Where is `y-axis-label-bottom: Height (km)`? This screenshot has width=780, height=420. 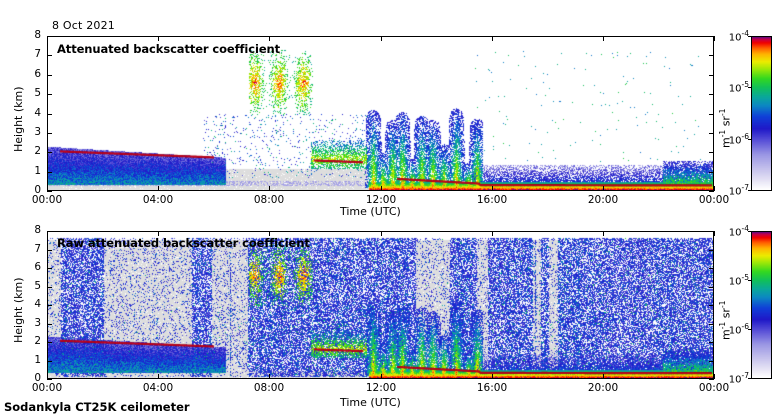
y-axis-label-bottom: Height (km) is located at coordinates (18, 310).